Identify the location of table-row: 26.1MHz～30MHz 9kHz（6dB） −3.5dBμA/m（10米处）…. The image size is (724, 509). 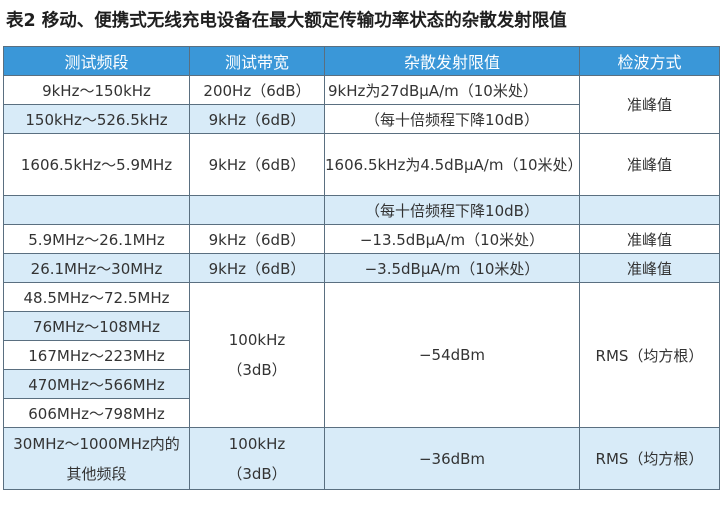
(361, 268).